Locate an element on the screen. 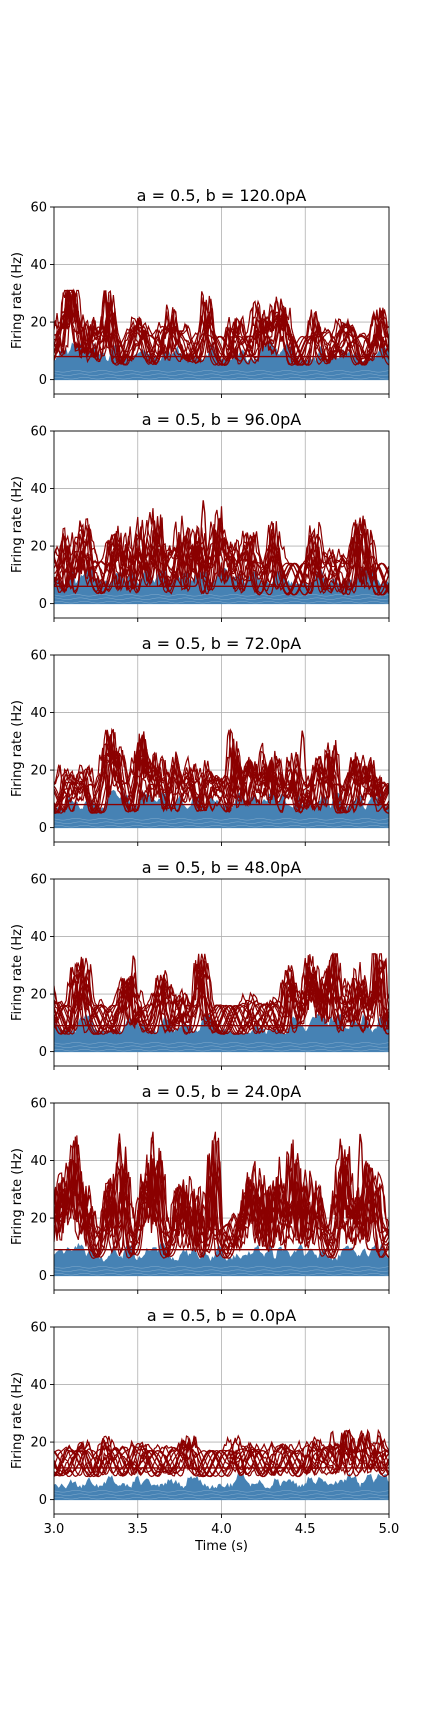  subplot-title: a = 0.5, b = 48.0pA is located at coordinates (222, 867).